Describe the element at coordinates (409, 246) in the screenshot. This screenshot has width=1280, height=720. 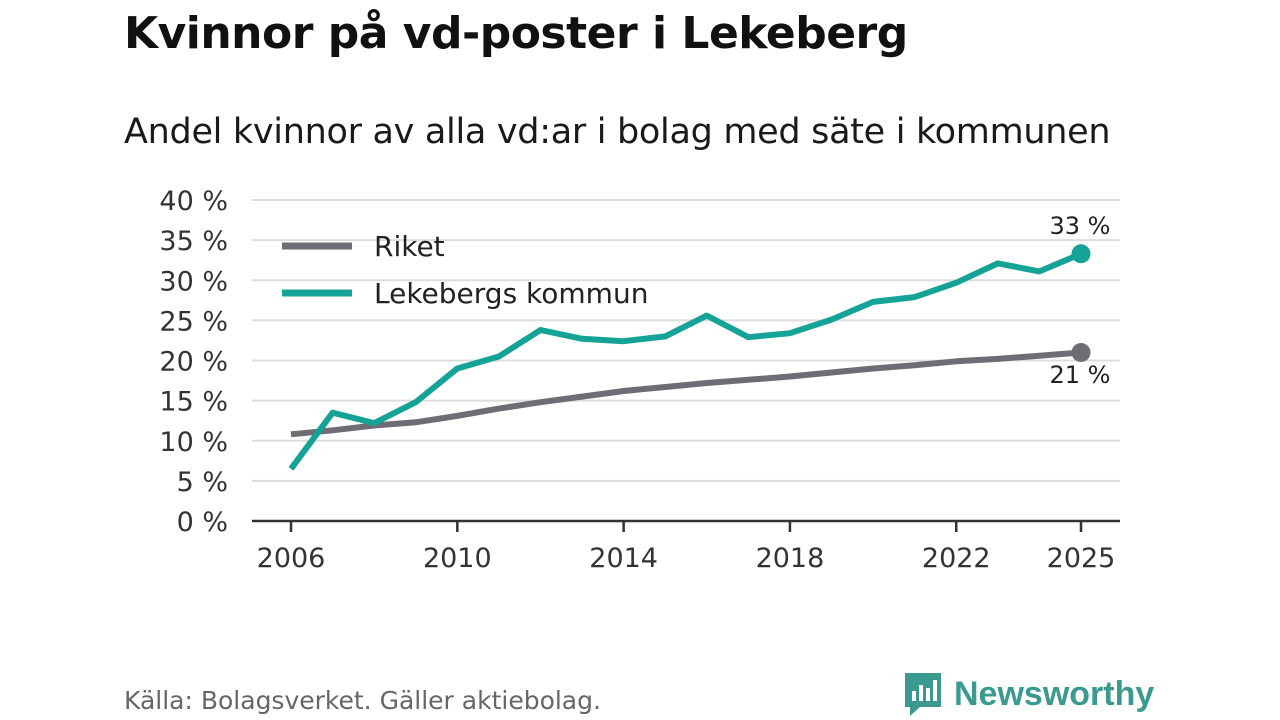
I see `legend-label-riket: Riket` at that location.